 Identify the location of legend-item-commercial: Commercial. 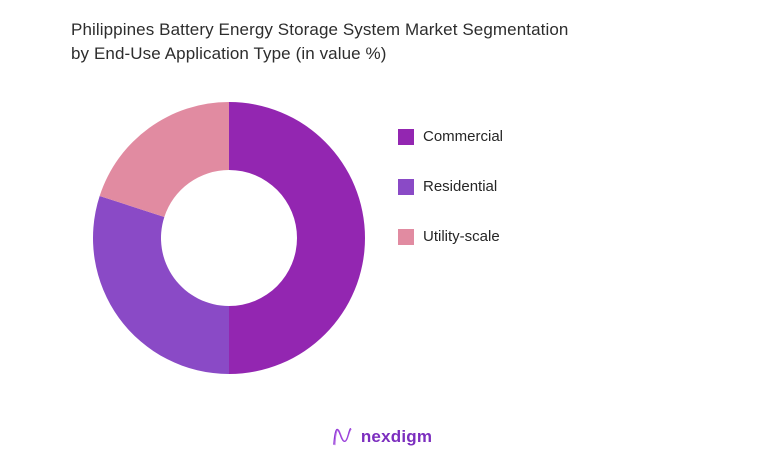
(450, 136).